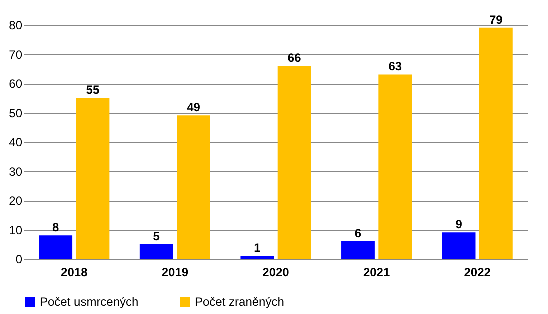 The width and height of the screenshot is (548, 314). What do you see at coordinates (89, 302) in the screenshot?
I see `legend-label: Počet usmrcených` at bounding box center [89, 302].